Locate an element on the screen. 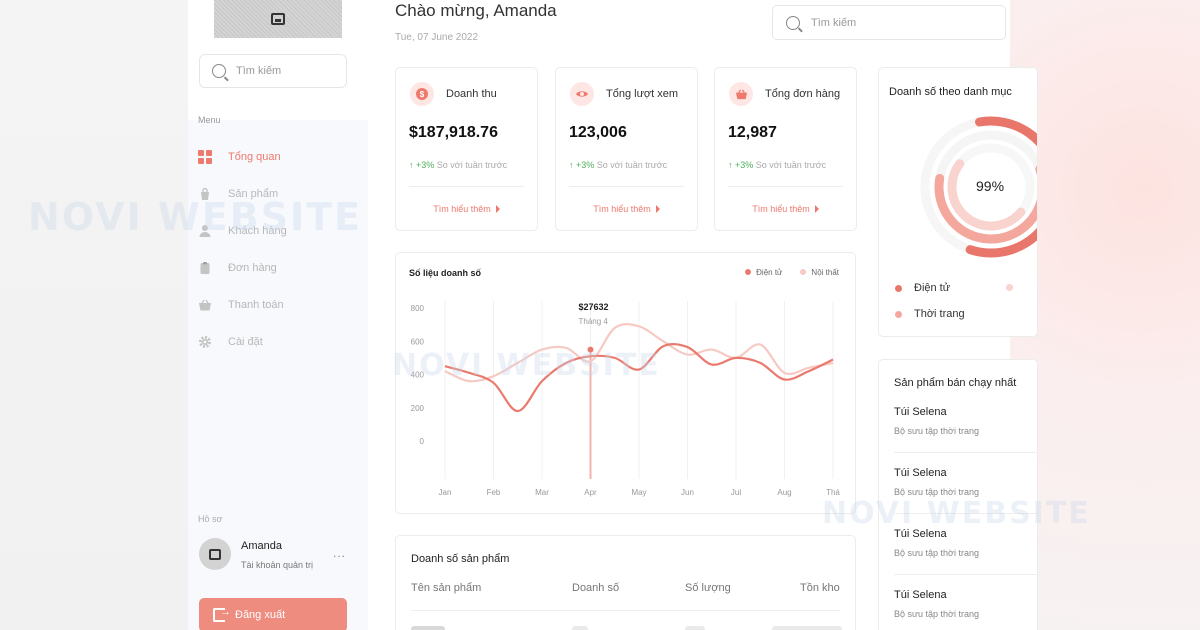 This screenshot has height=630, width=1200. x-tick-label: Feb is located at coordinates (494, 492).